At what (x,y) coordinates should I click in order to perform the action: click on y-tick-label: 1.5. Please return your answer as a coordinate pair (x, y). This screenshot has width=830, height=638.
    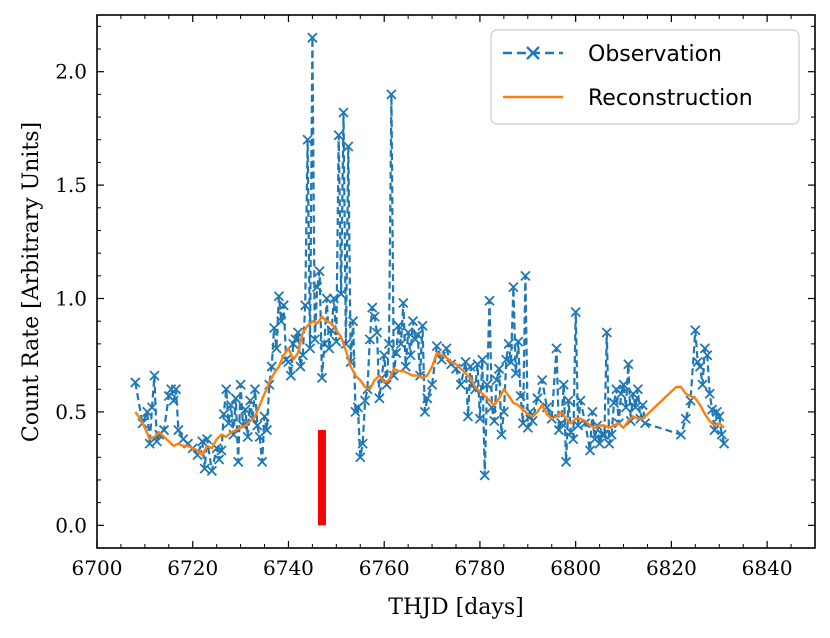
    Looking at the image, I should click on (71, 185).